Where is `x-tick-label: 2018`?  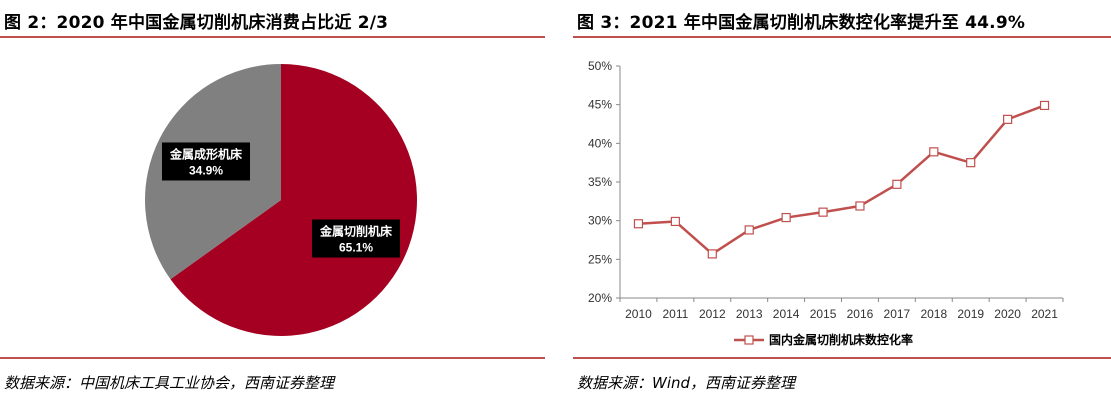
x-tick-label: 2018 is located at coordinates (933, 314).